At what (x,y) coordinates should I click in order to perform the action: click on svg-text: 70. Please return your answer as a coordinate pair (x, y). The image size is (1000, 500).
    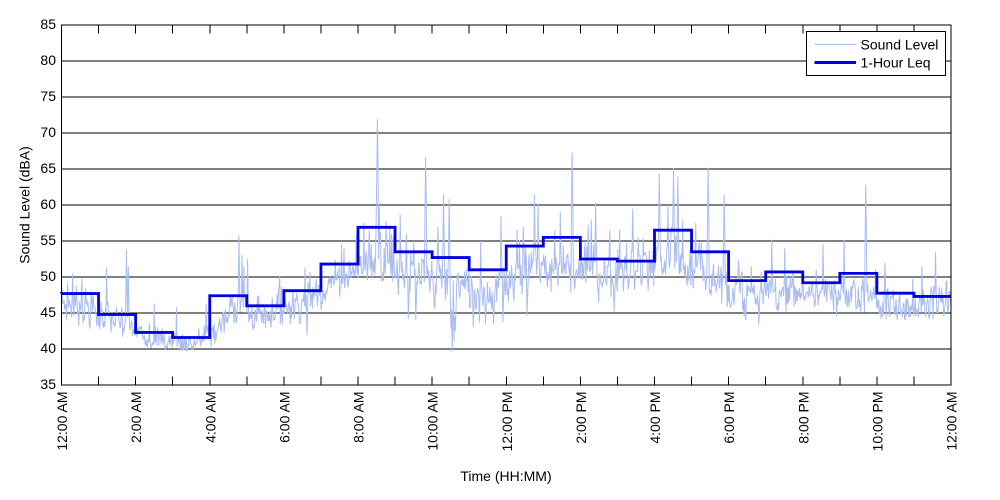
    Looking at the image, I should click on (48, 132).